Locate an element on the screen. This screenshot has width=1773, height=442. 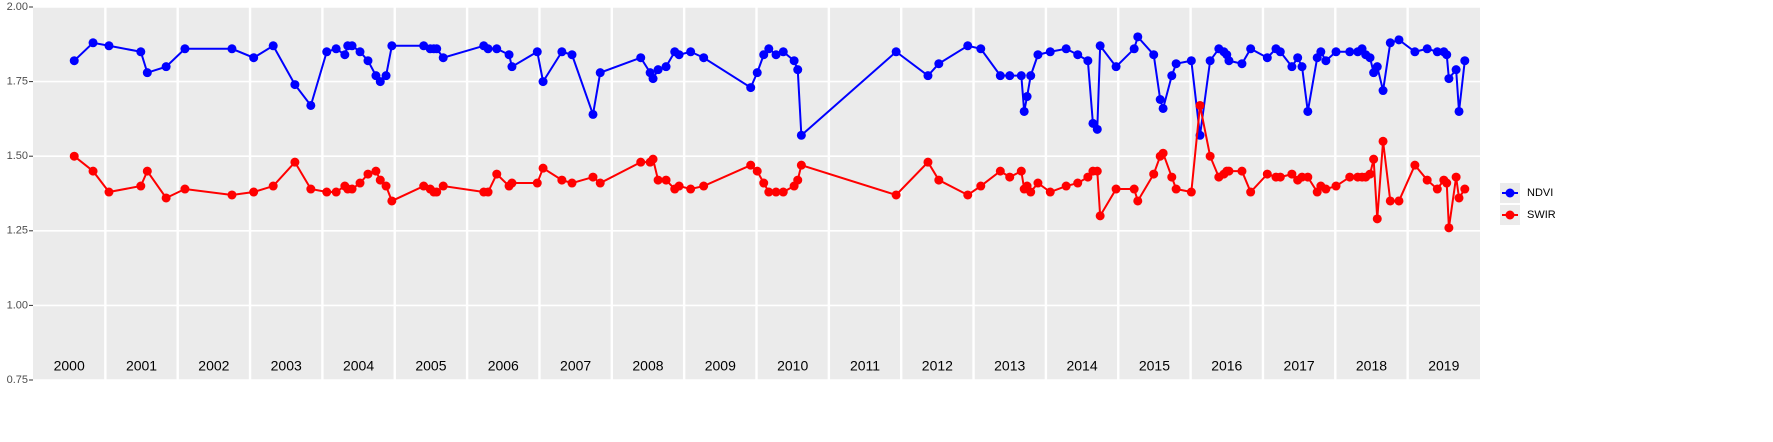
y-tick-label: 0.75 is located at coordinates (17, 380).